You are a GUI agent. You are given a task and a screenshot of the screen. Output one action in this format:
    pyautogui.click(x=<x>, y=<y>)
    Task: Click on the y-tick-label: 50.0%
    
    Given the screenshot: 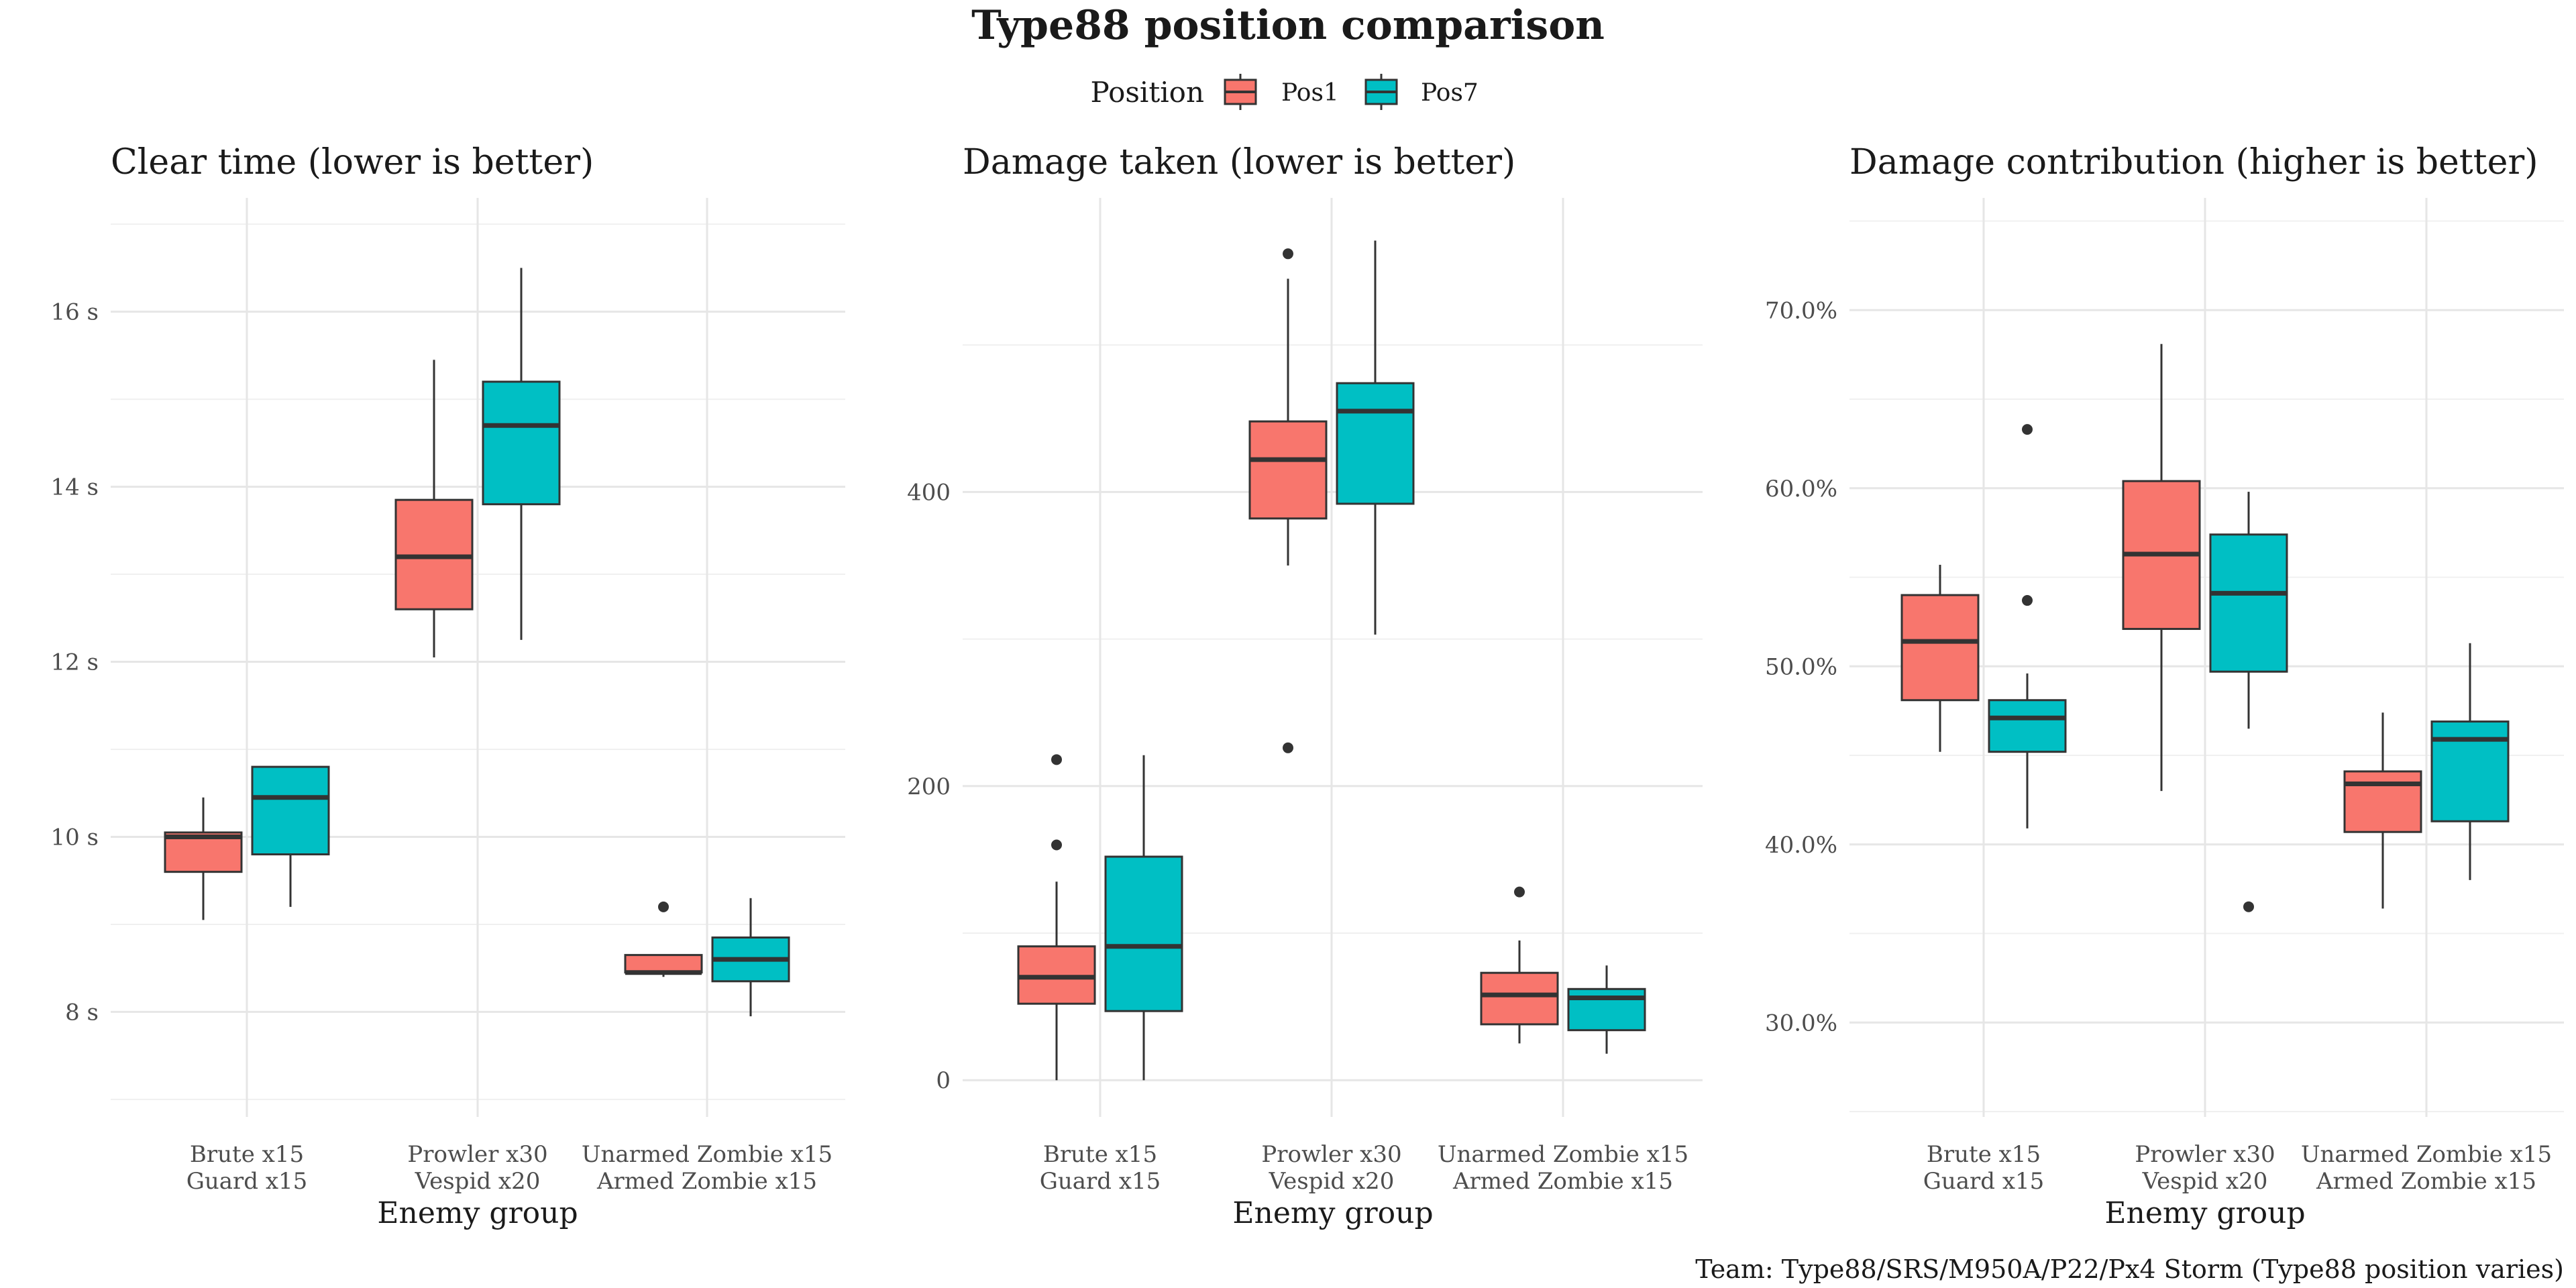 What is the action you would take?
    pyautogui.click(x=1801, y=666)
    